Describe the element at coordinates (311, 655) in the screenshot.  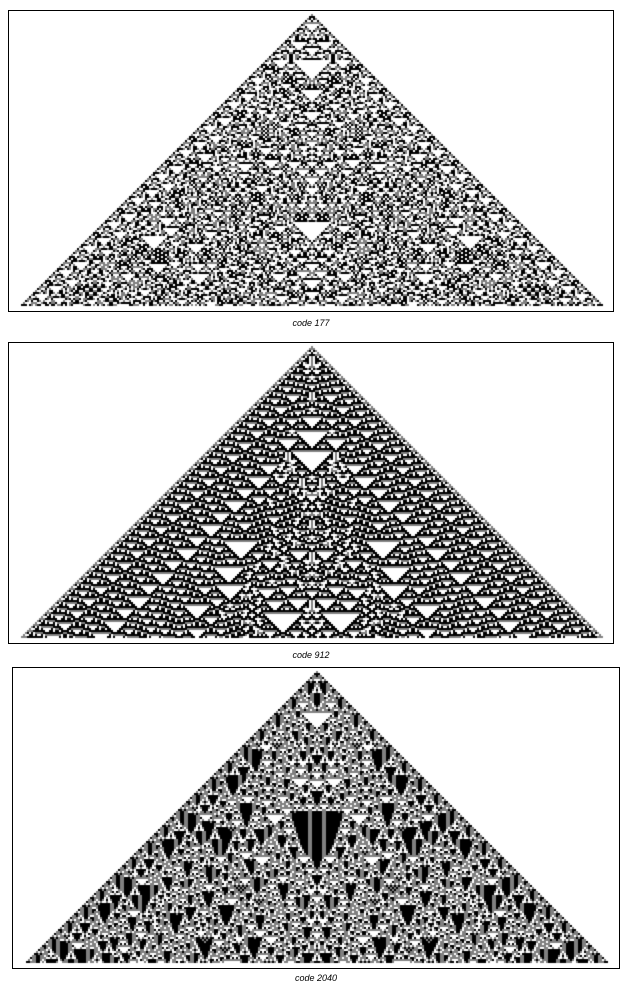
I see `figure-caption-2: code 912` at that location.